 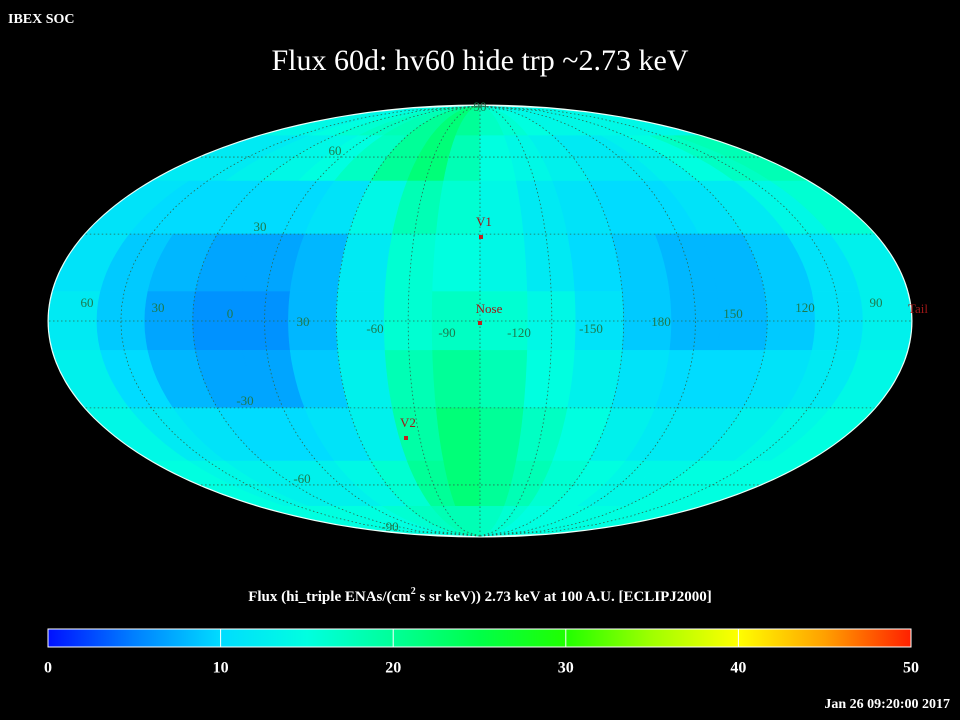 What do you see at coordinates (41, 19) in the screenshot?
I see `header: IBEX SOC` at bounding box center [41, 19].